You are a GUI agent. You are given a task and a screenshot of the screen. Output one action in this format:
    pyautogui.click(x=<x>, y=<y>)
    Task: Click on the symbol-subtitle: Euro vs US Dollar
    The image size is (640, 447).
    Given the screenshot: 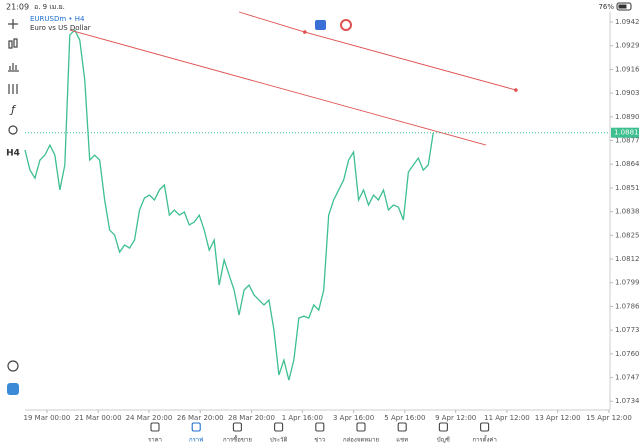 What is the action you would take?
    pyautogui.click(x=60, y=28)
    